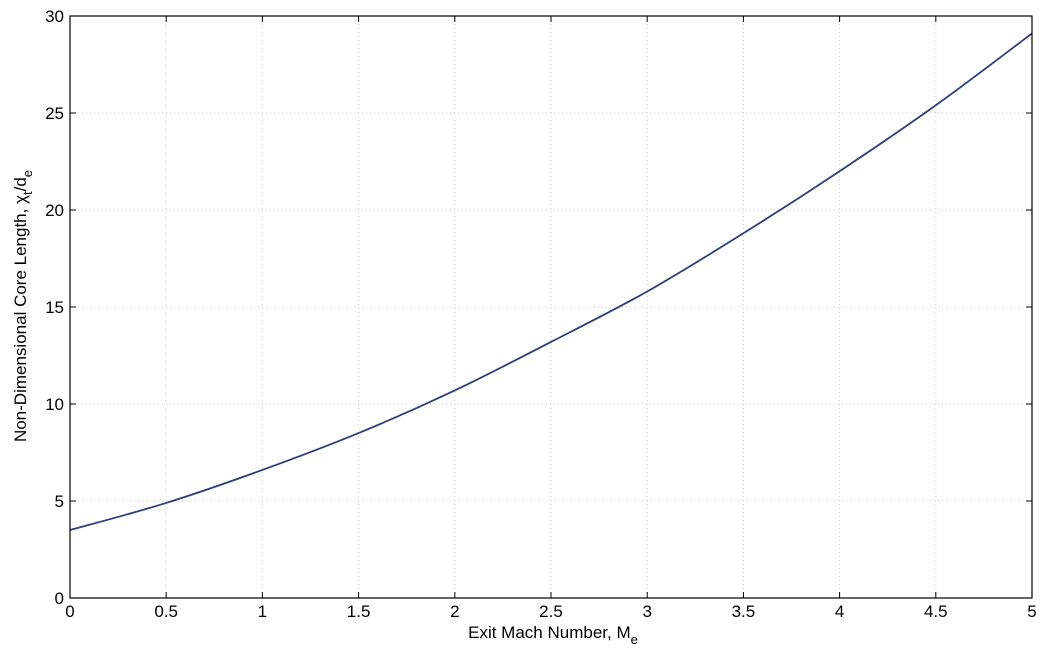 The height and width of the screenshot is (648, 1040). I want to click on y-tick-labels: 0 5 10 15 20 25 30, so click(54, 307).